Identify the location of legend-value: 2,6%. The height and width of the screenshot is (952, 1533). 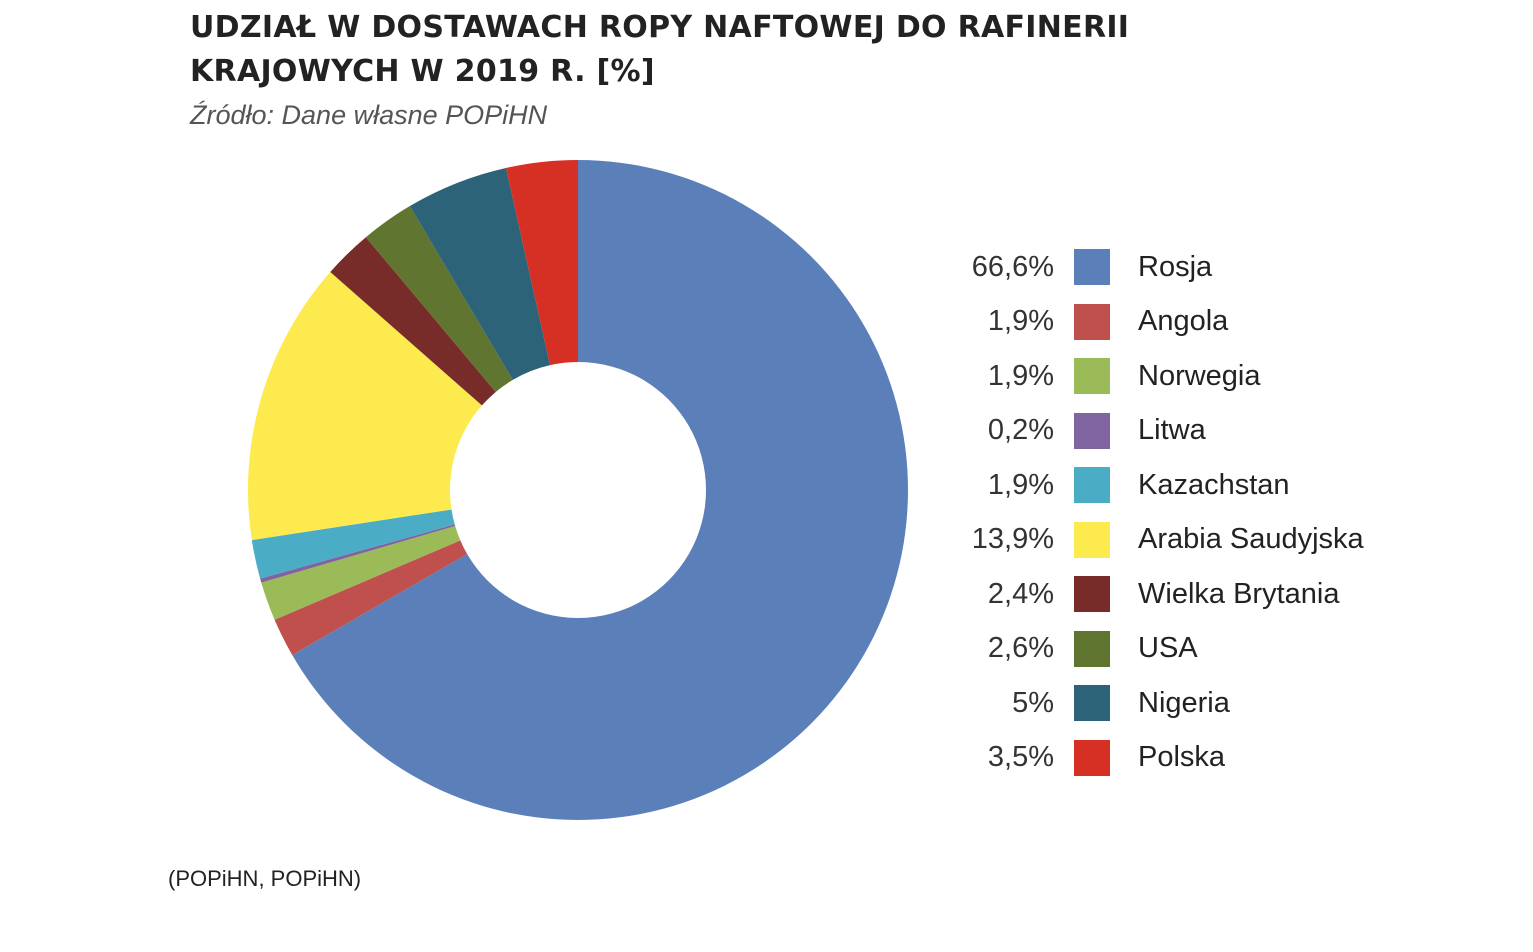
(1020, 648).